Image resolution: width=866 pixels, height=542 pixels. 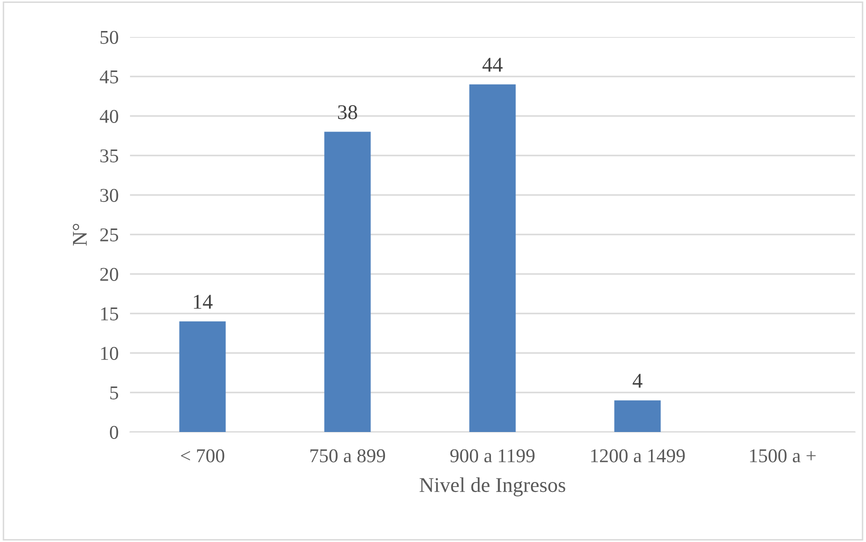 I want to click on y-tick-label: 10, so click(x=109, y=353).